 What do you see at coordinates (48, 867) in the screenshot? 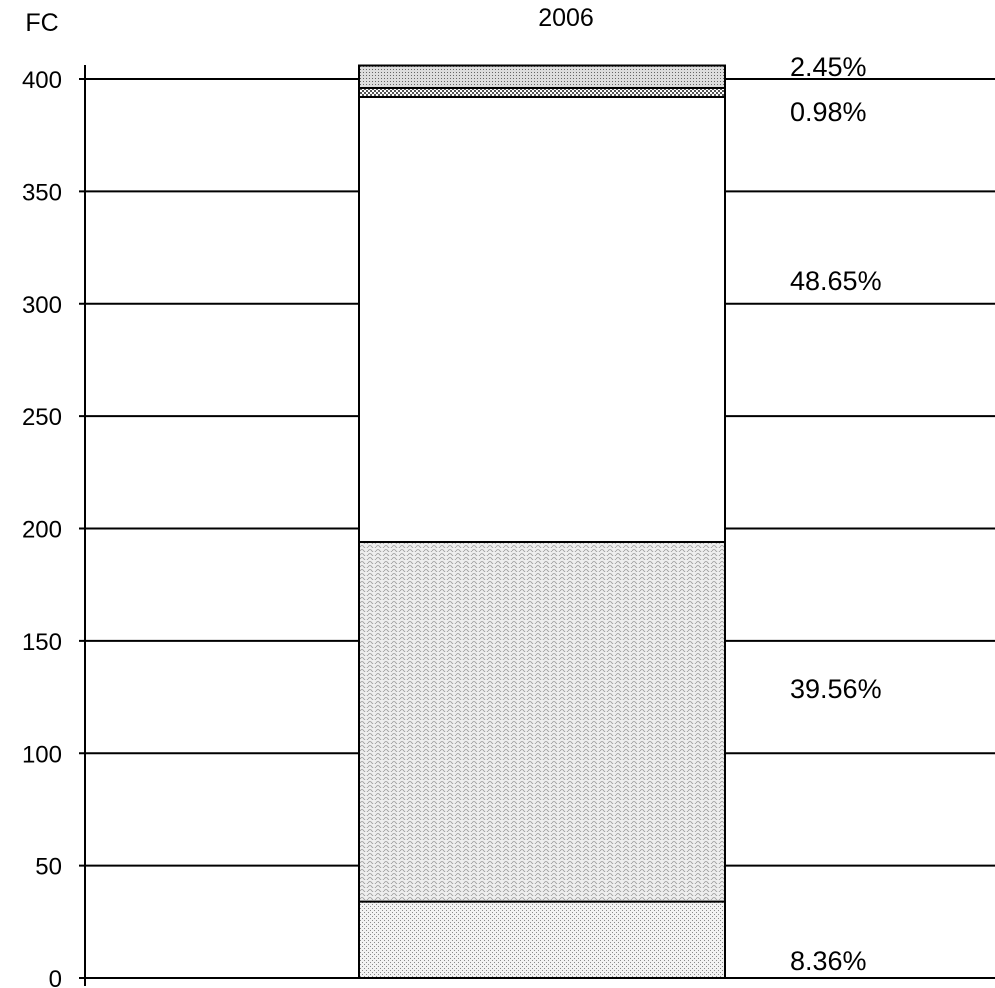
I see `y-tick-label: 50` at bounding box center [48, 867].